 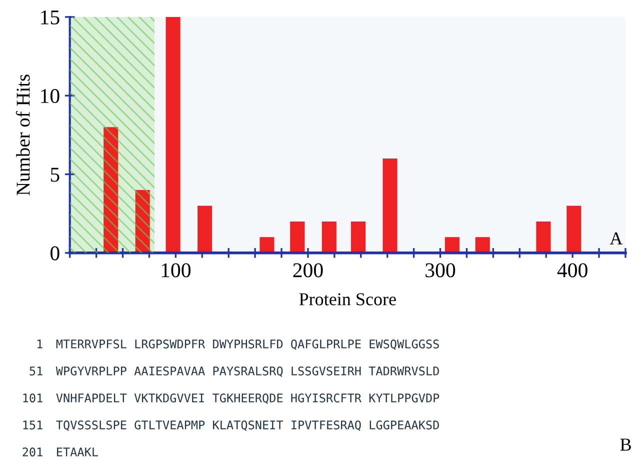 What do you see at coordinates (176, 270) in the screenshot?
I see `x-tick-label: 100` at bounding box center [176, 270].